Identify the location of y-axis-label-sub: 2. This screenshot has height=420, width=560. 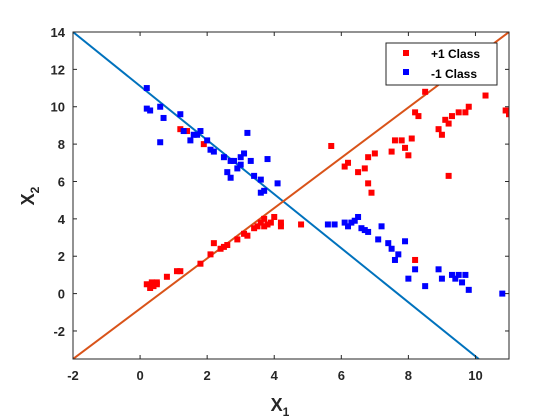
(35, 189).